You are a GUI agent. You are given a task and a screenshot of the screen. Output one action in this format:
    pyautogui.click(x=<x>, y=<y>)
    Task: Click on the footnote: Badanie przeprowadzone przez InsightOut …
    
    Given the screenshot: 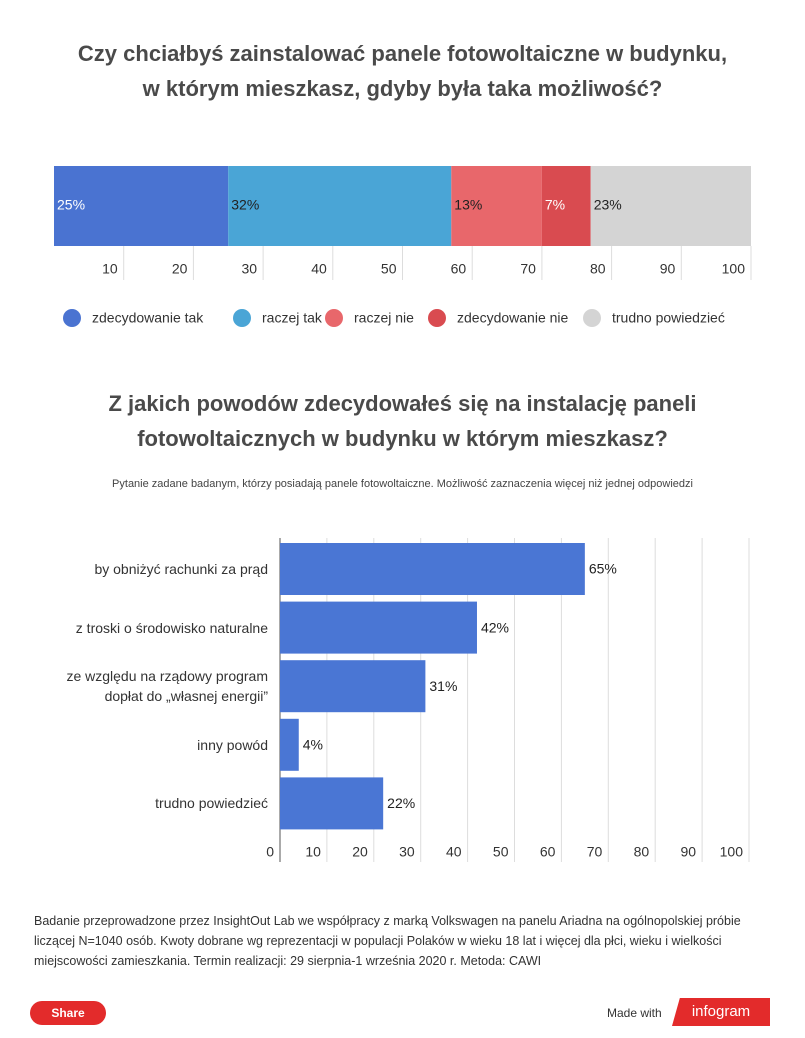 What is the action you would take?
    pyautogui.click(x=387, y=941)
    